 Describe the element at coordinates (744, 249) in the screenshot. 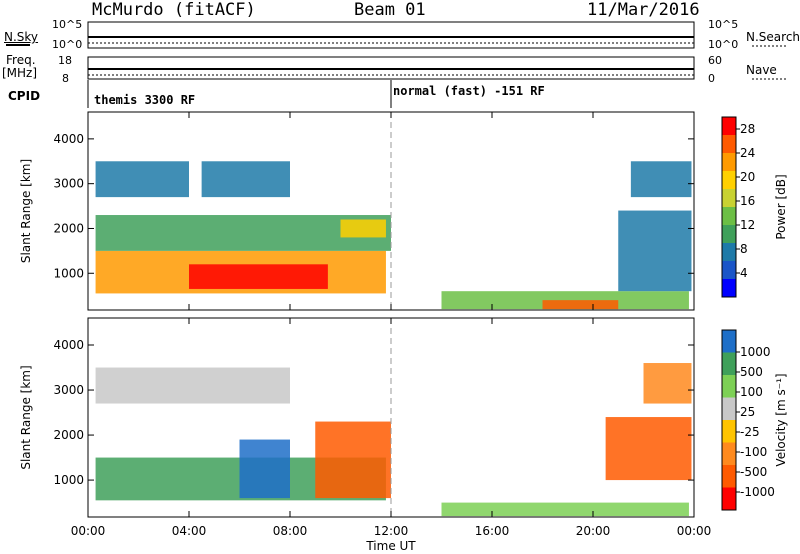

I see `power-colorbar-tick-label: 8` at that location.